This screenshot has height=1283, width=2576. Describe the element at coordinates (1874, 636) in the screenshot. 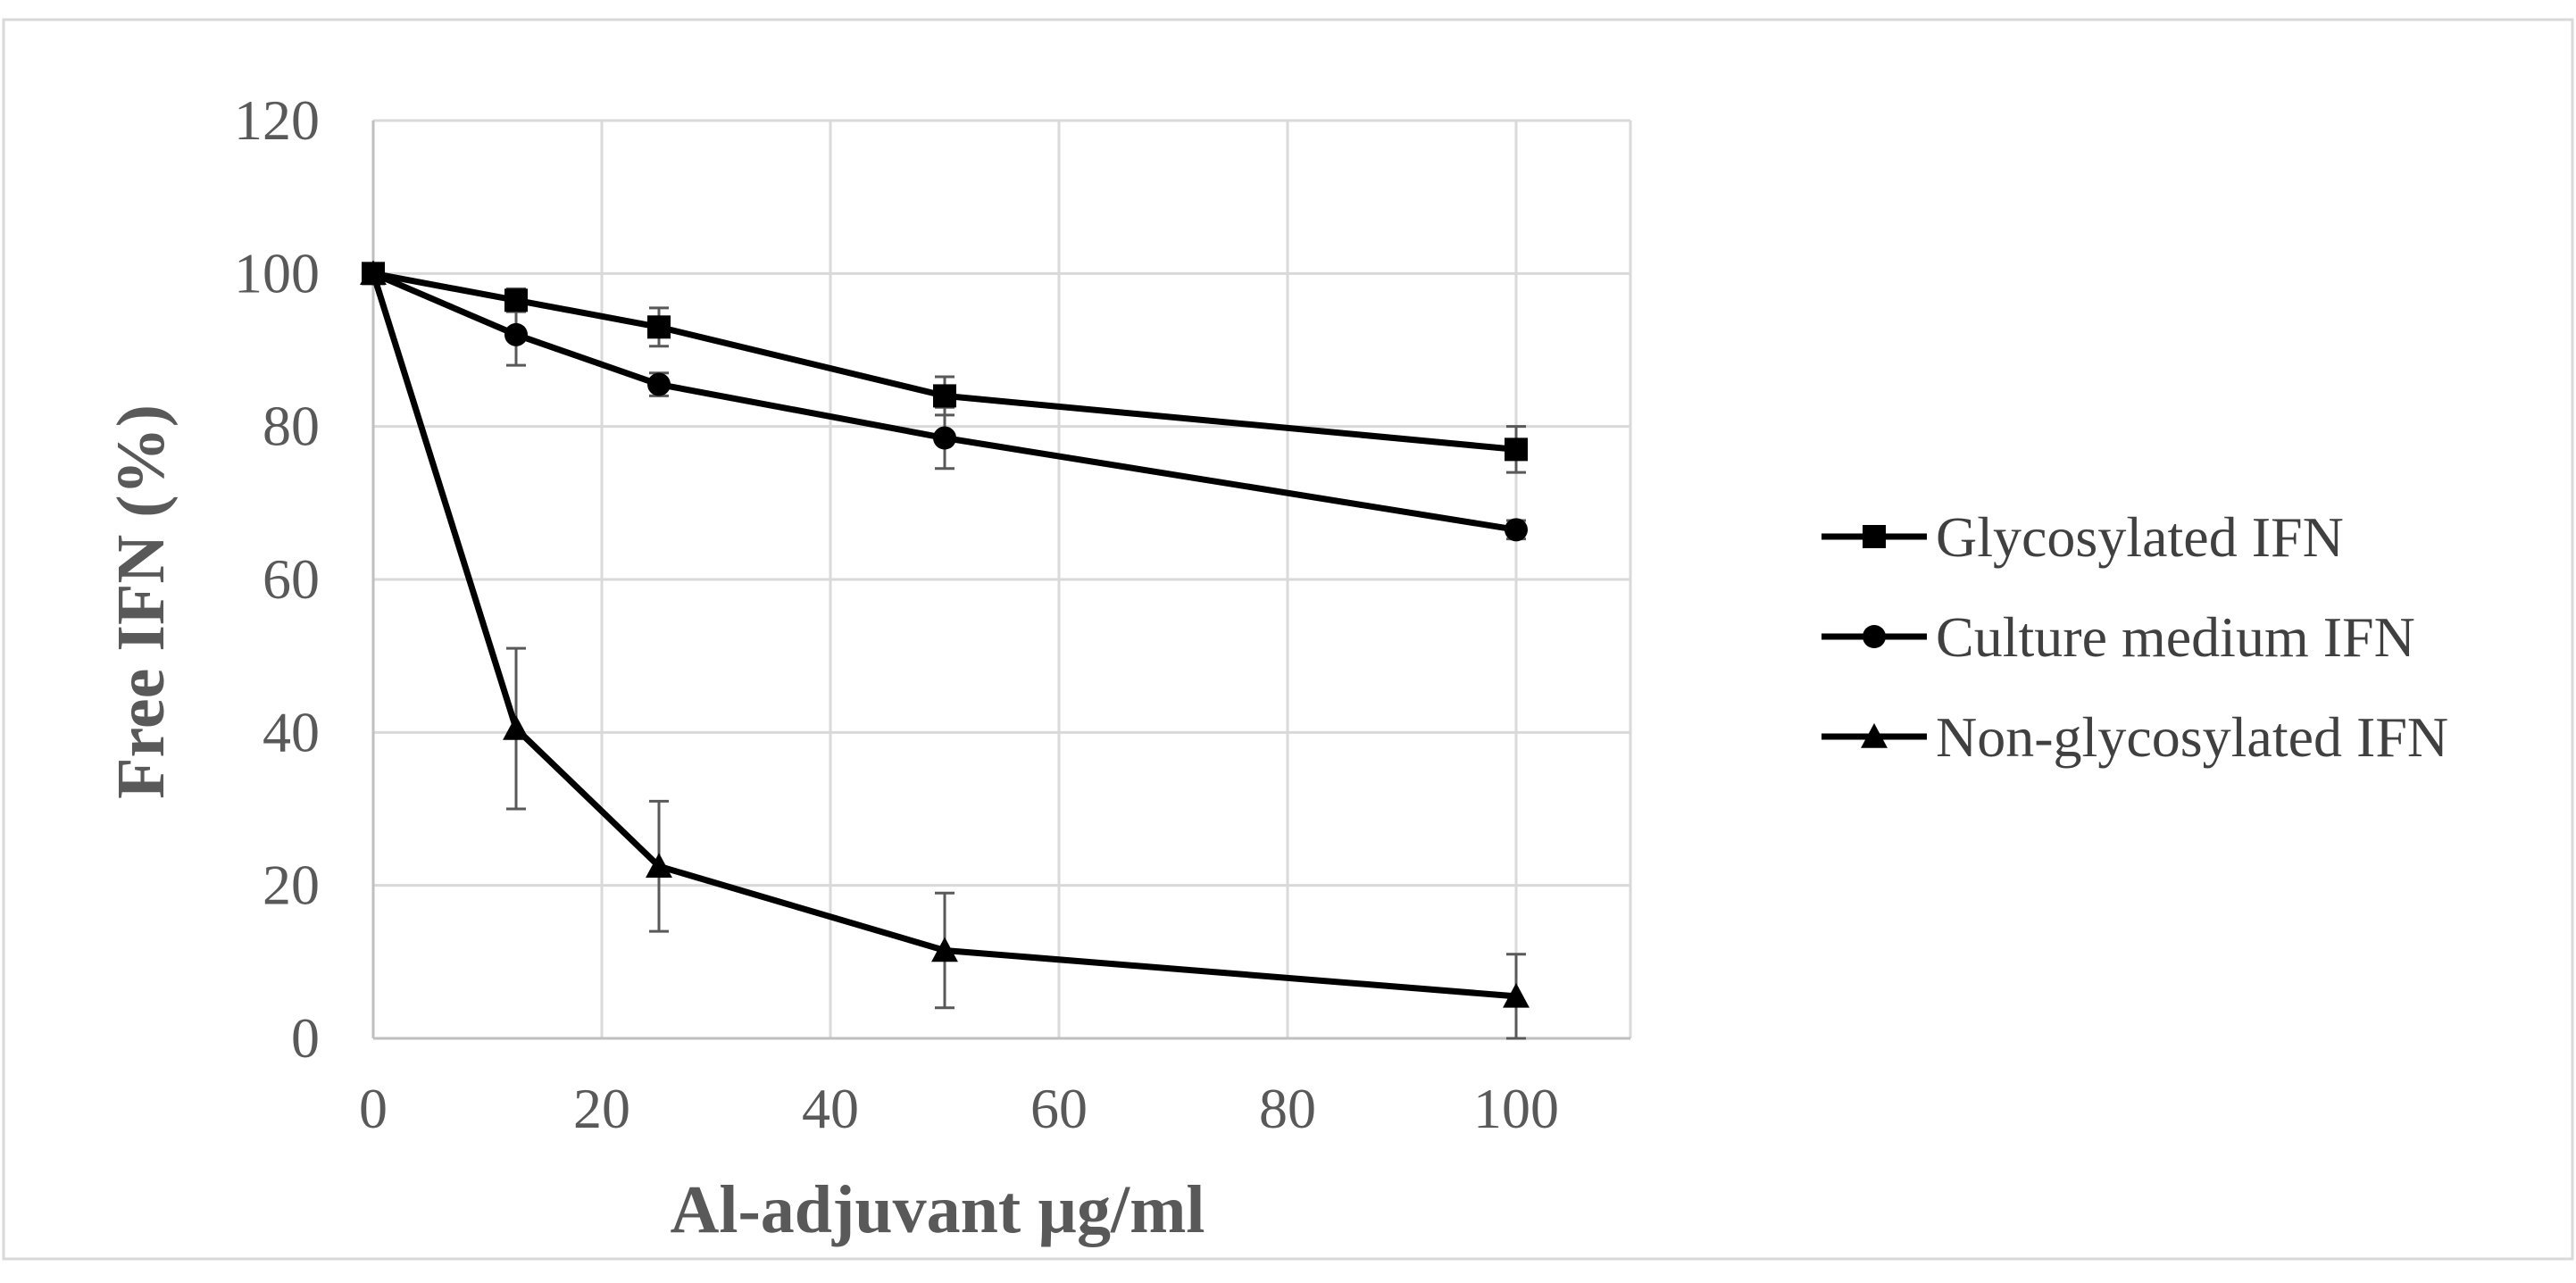

I see `legend-marker-culture-medium-ifn` at that location.